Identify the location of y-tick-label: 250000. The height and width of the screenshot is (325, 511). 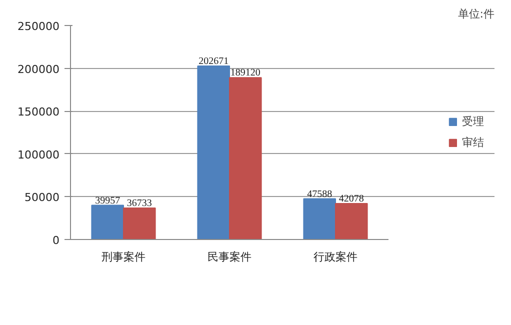
(39, 26).